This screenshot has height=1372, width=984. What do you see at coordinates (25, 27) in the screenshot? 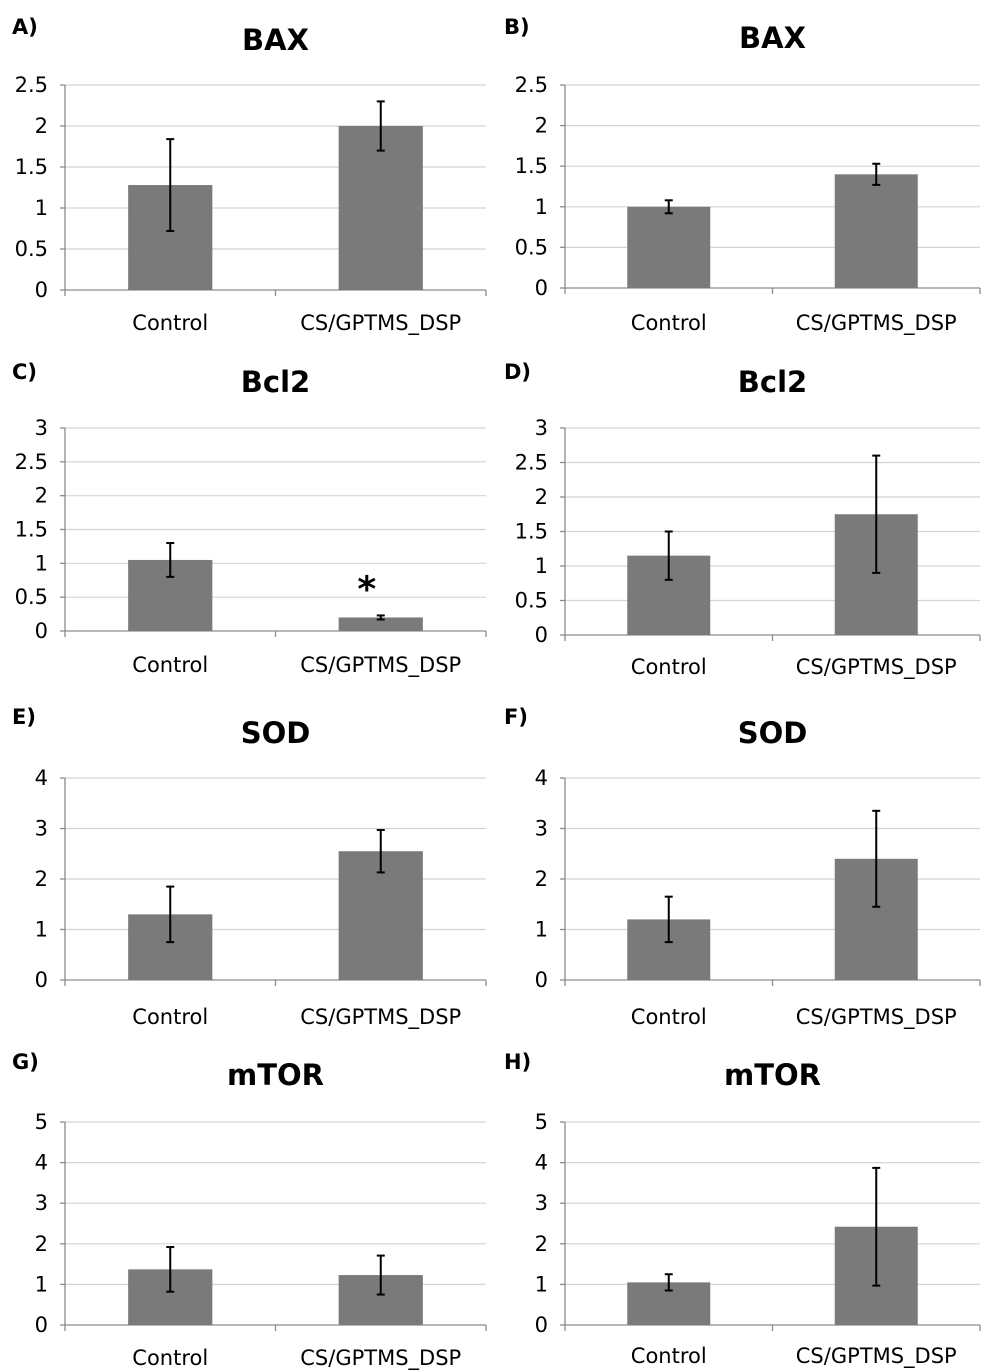
I see `panel-label: A)` at bounding box center [25, 27].